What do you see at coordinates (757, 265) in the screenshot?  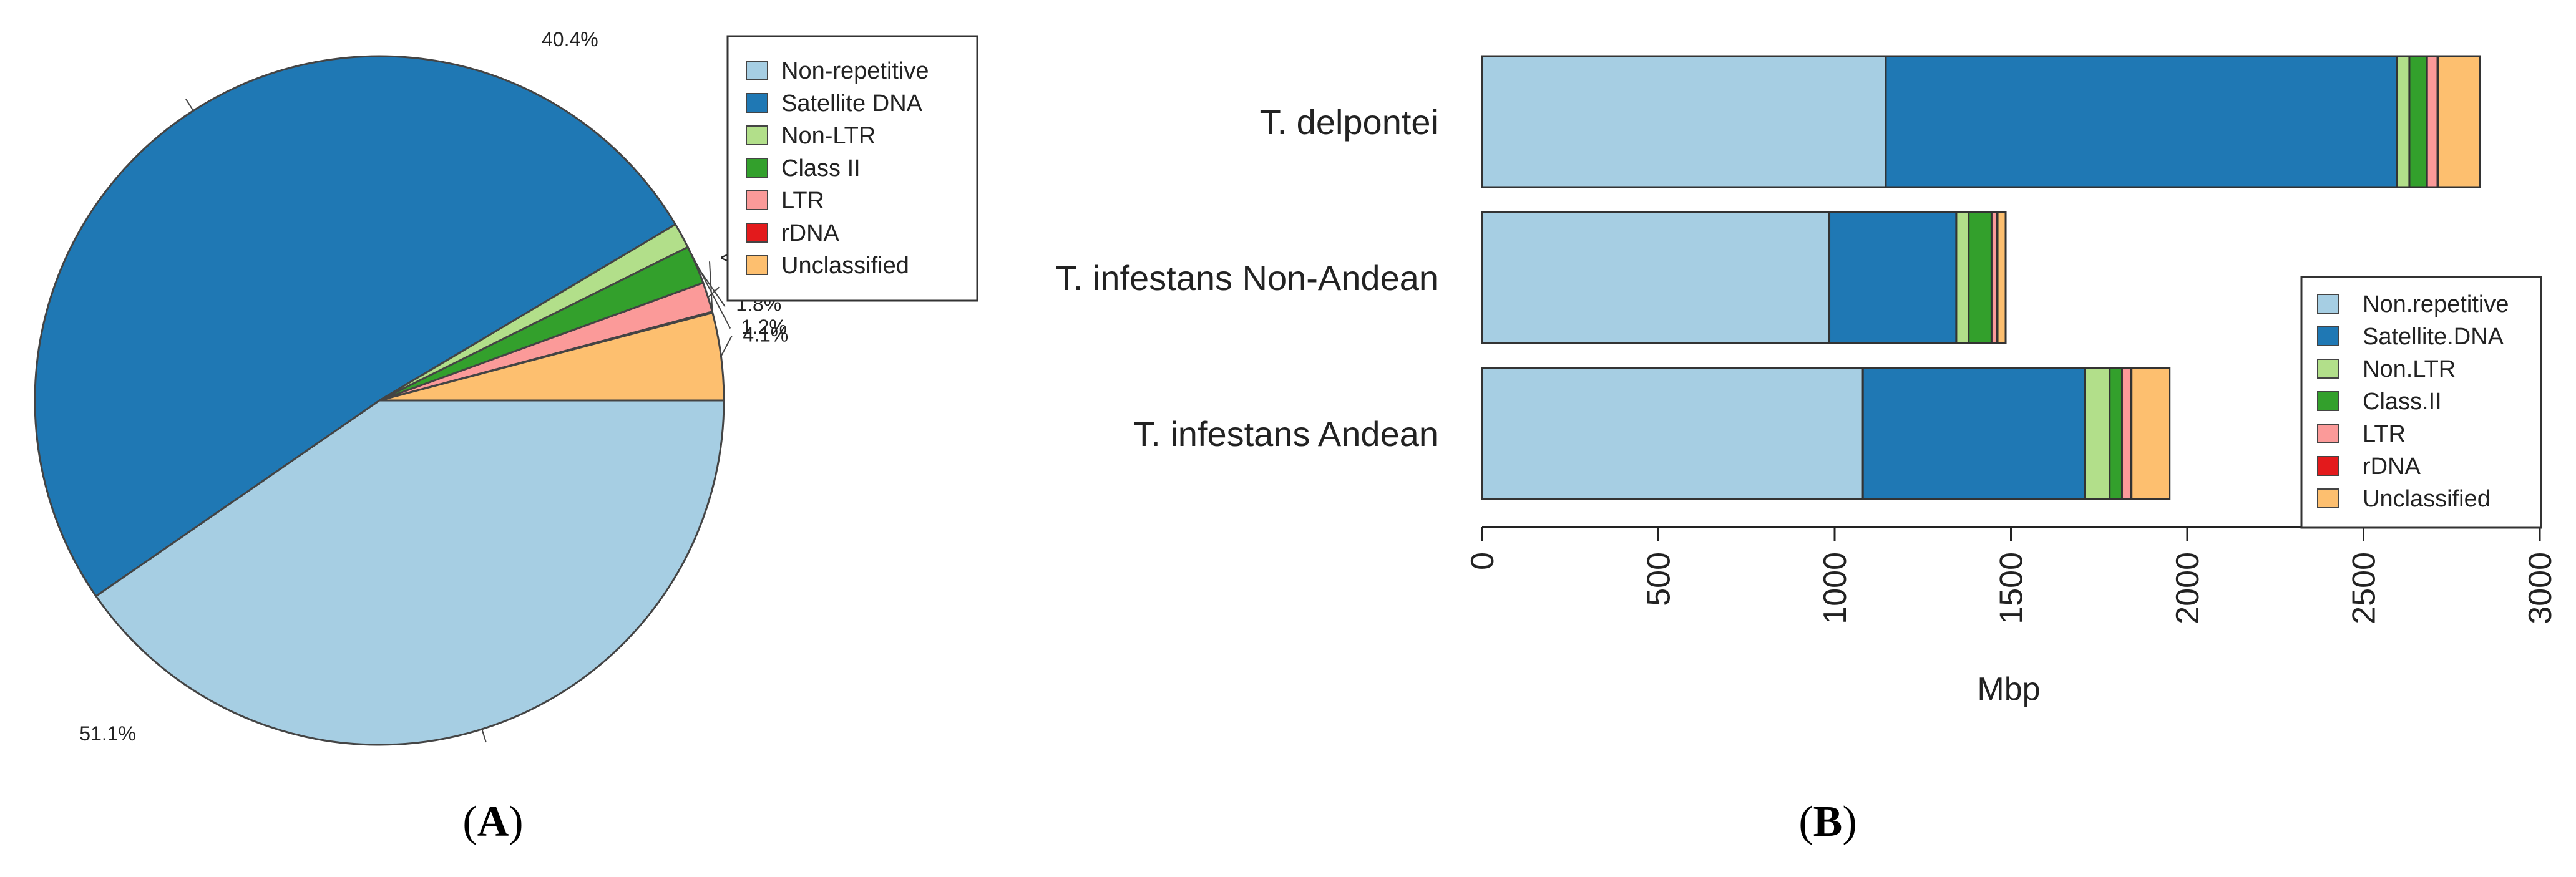 I see `pie-legend-swatch-unclassified` at bounding box center [757, 265].